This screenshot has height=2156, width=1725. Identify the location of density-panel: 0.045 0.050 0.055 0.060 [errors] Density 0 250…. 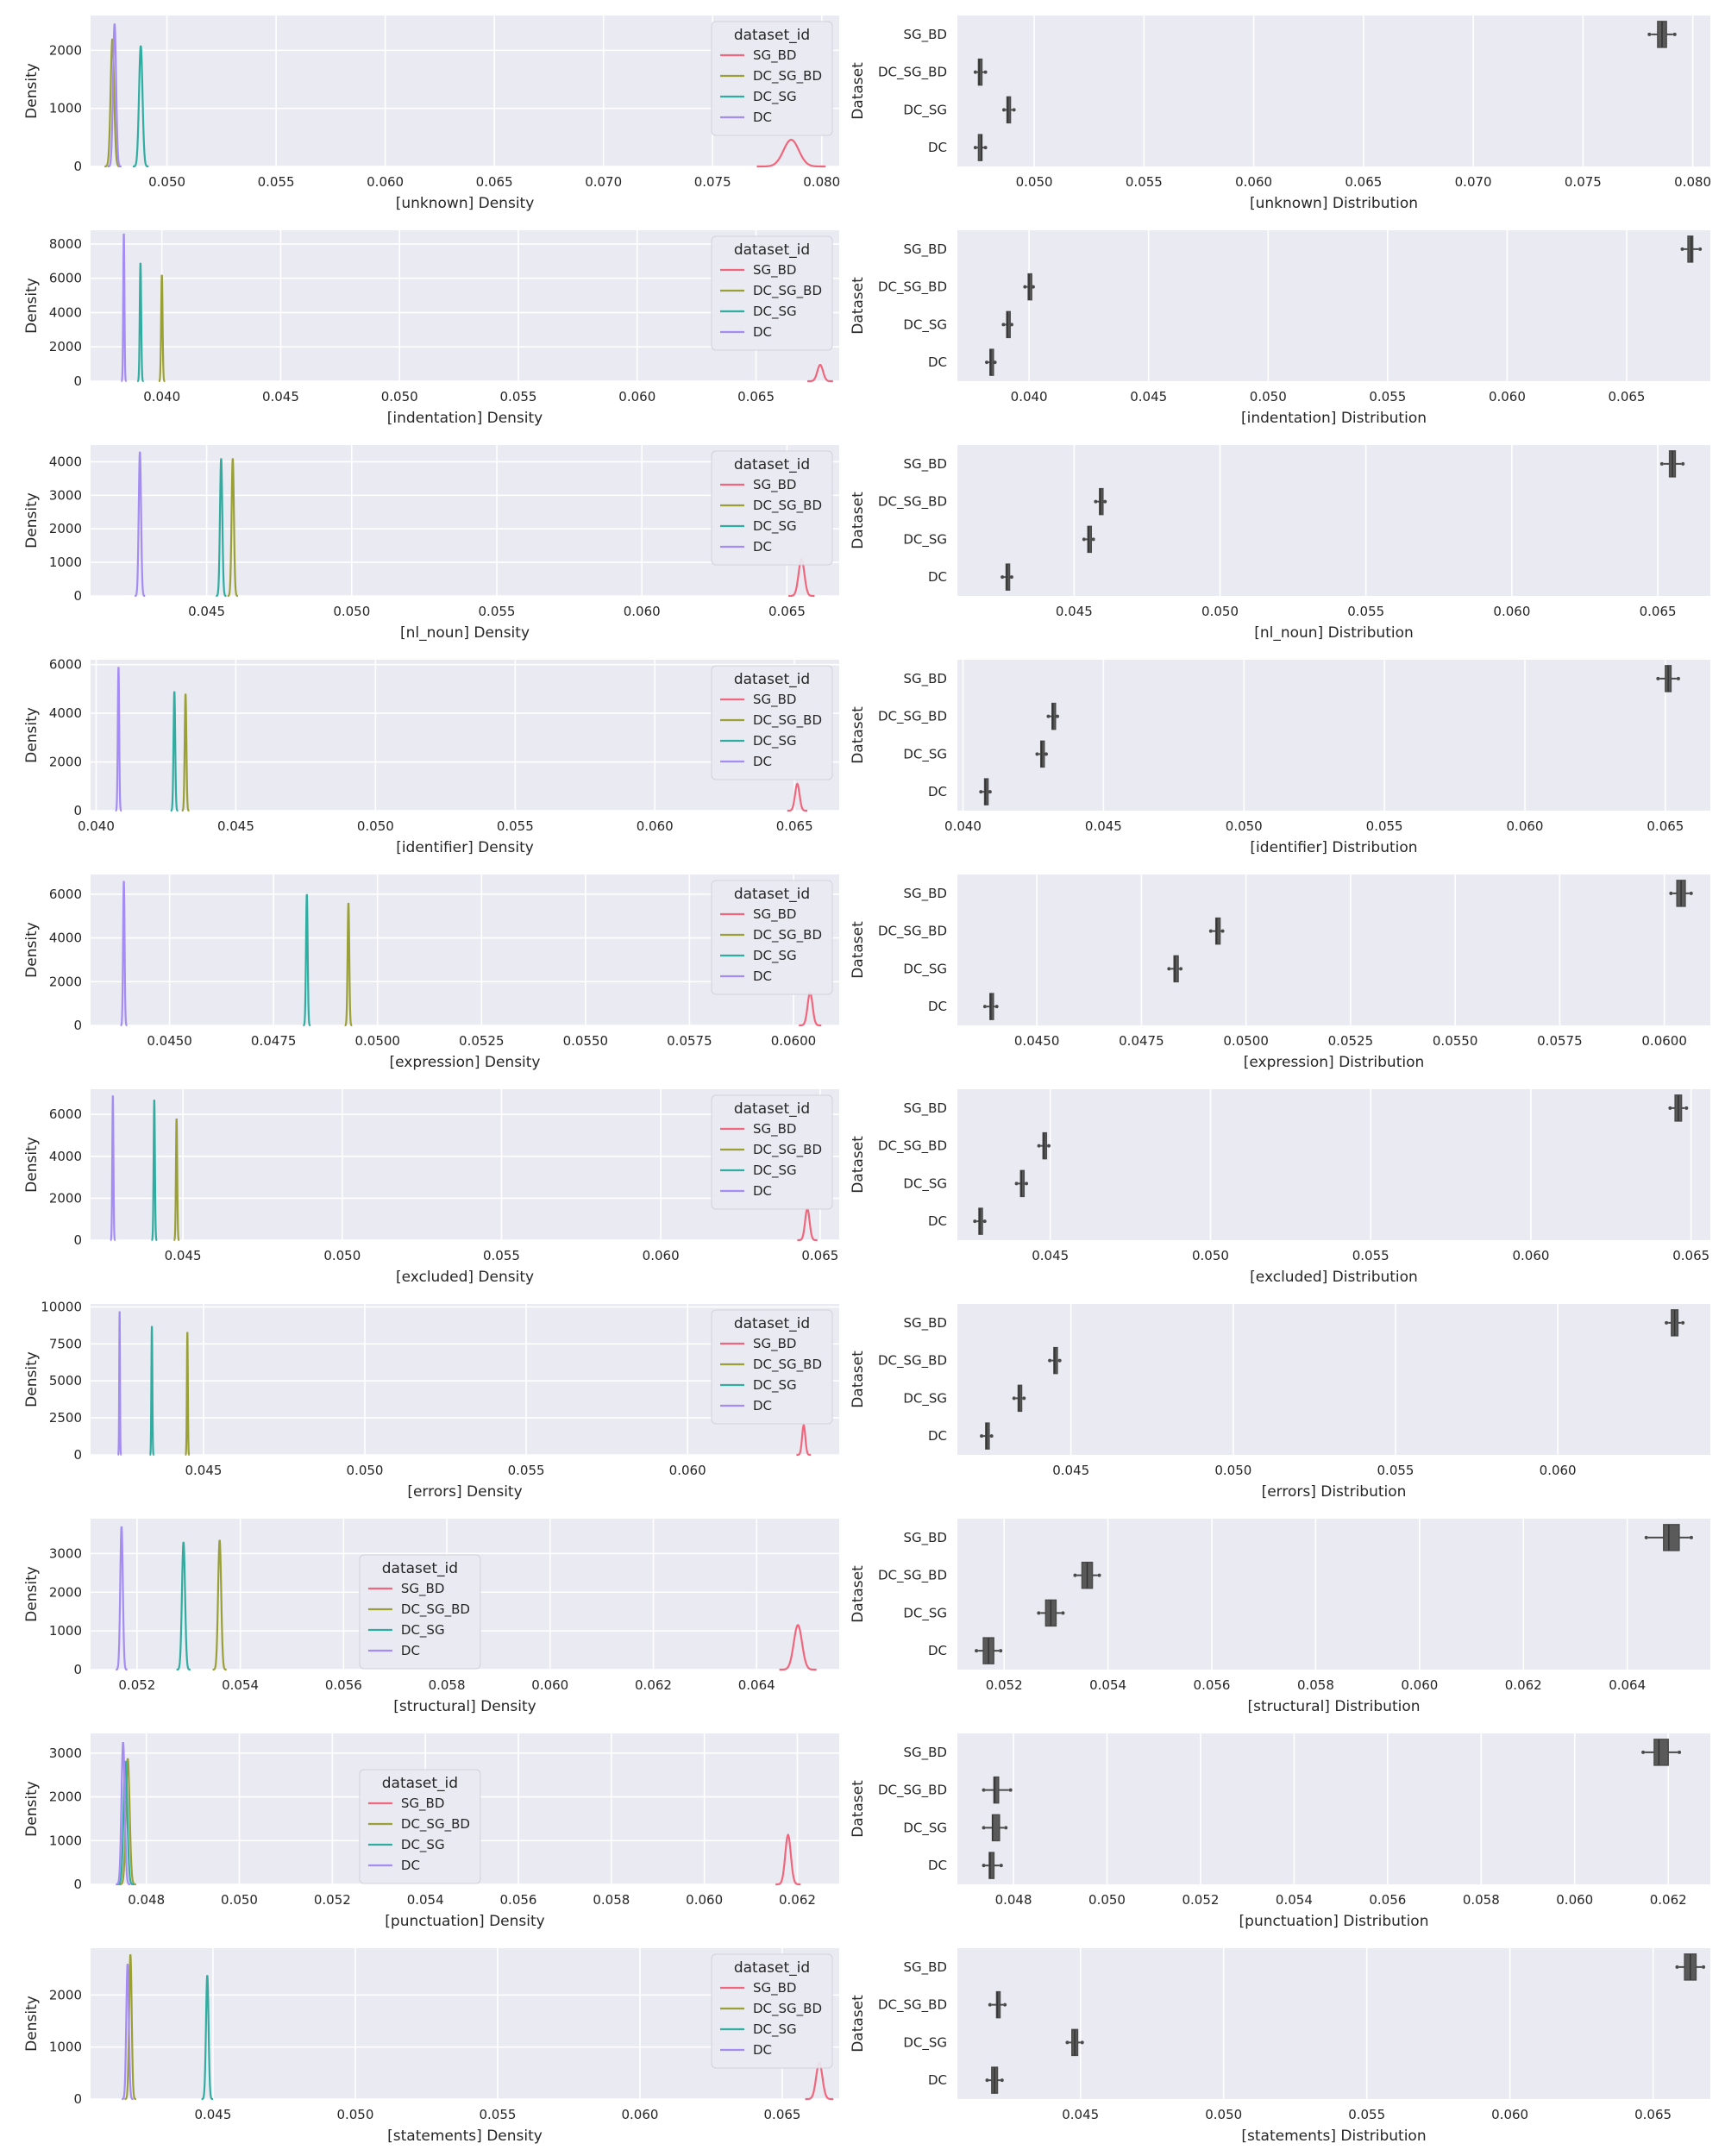
(431, 1400).